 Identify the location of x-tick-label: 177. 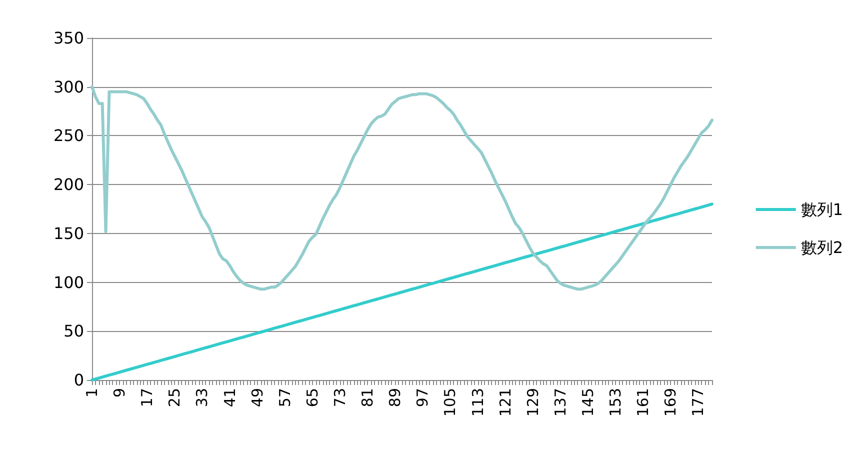
(698, 402).